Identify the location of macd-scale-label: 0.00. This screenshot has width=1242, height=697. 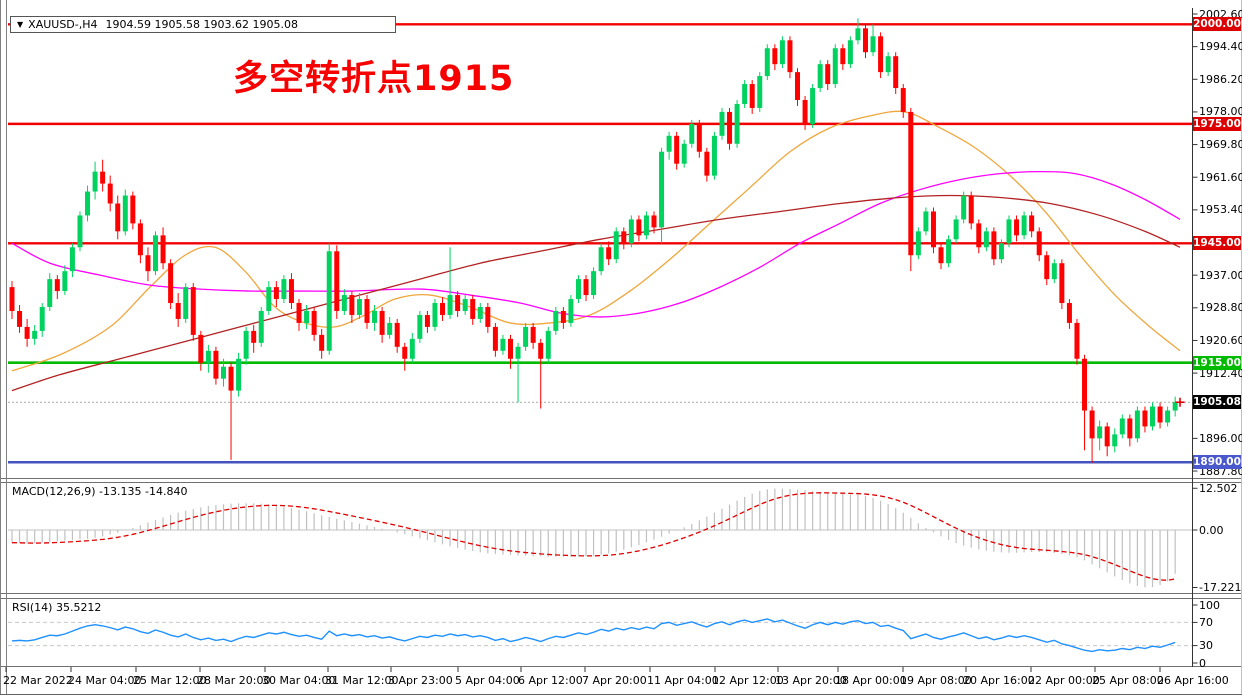
(1211, 530).